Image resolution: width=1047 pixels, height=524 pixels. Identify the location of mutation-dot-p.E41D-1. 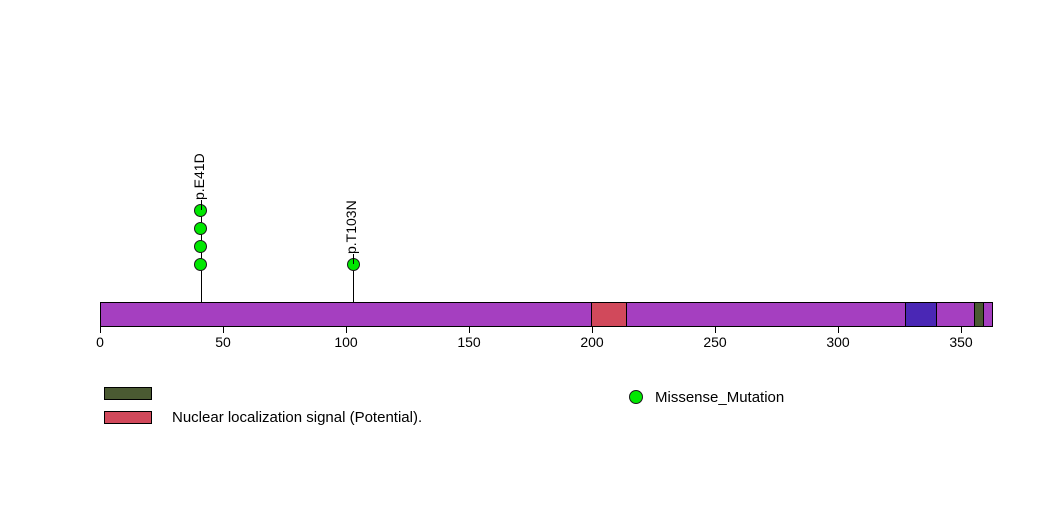
(201, 246).